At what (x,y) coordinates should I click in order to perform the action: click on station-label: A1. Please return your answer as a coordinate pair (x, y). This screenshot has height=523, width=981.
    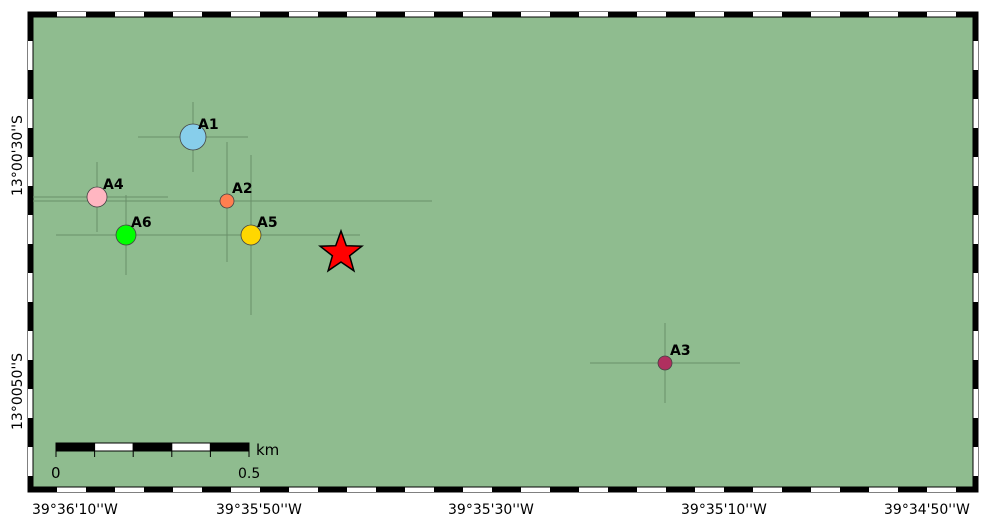
    Looking at the image, I should click on (208, 125).